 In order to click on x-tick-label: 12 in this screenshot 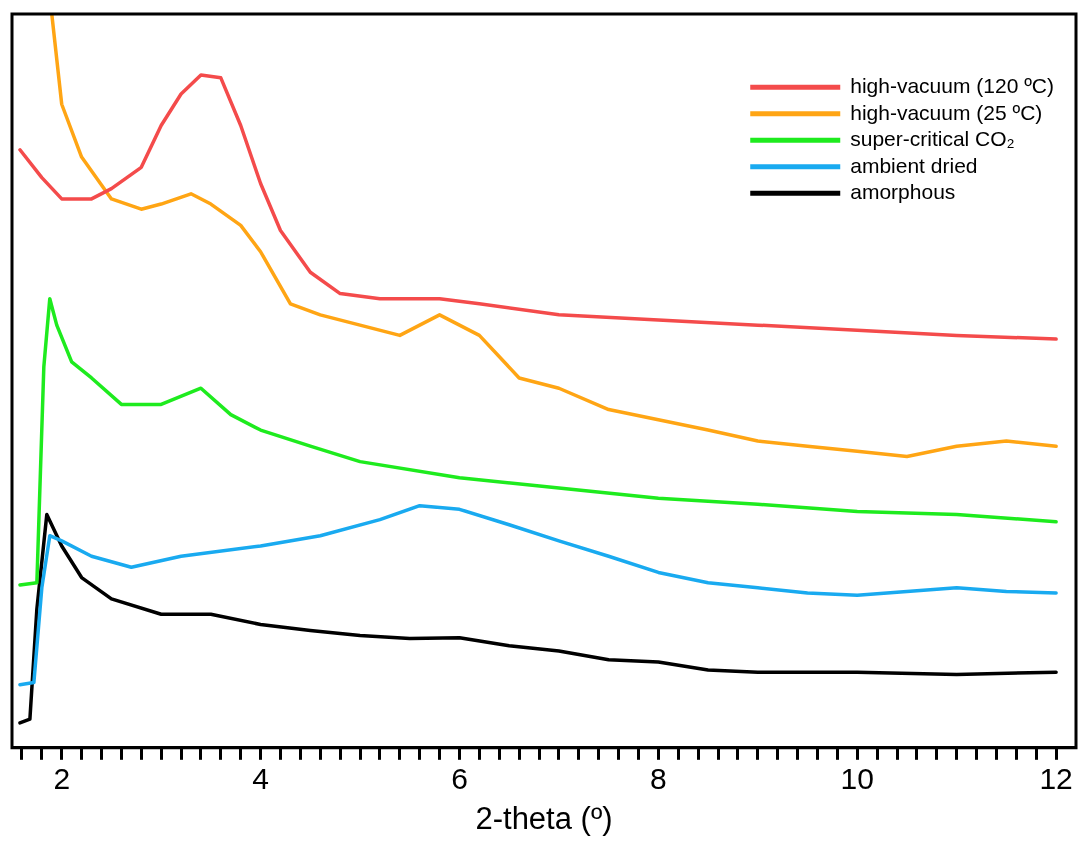, I will do `click(1056, 779)`.